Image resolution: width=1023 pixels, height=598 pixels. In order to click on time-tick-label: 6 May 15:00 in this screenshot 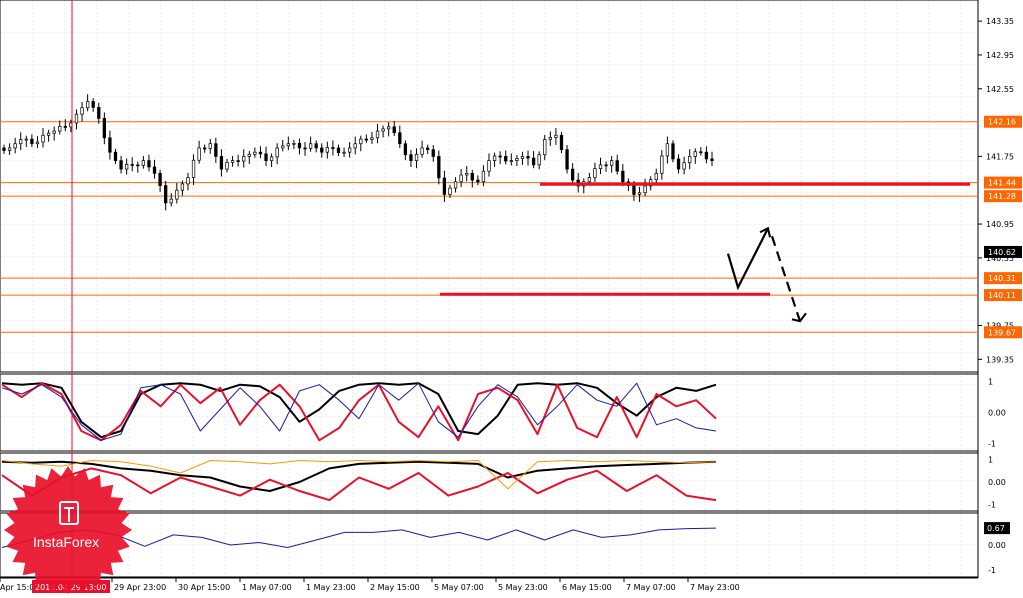, I will do `click(587, 587)`.